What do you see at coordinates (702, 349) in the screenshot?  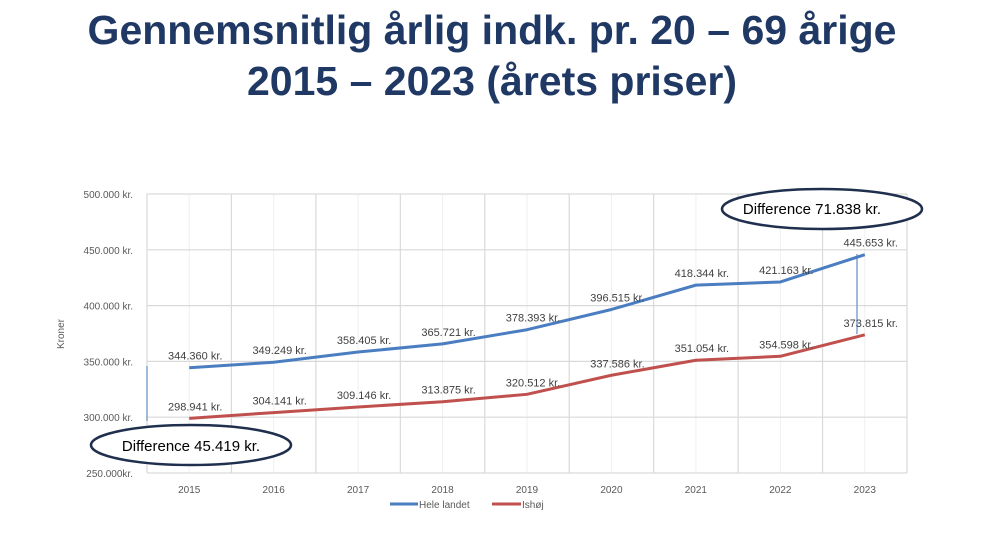 I see `data-label: 351.054 kr.` at bounding box center [702, 349].